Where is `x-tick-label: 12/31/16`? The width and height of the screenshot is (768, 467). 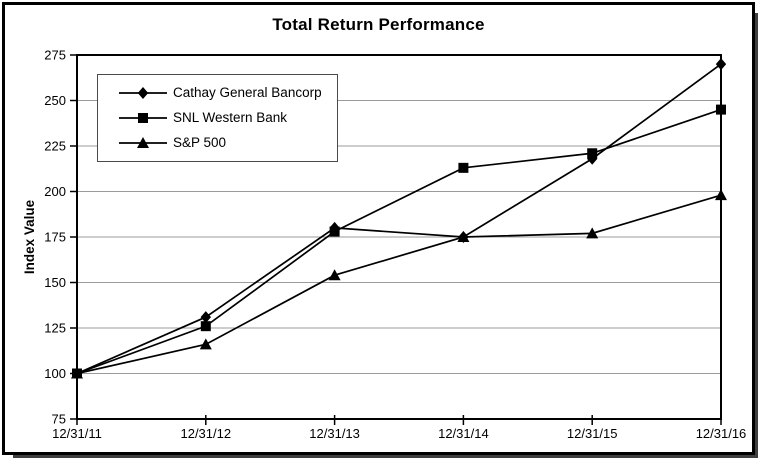
x-tick-label: 12/31/16 is located at coordinates (721, 433).